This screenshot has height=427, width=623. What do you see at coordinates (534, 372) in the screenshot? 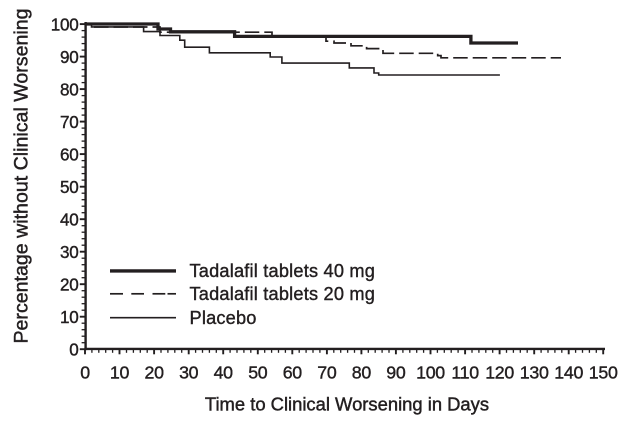
I see `svg-text: 130` at bounding box center [534, 372].